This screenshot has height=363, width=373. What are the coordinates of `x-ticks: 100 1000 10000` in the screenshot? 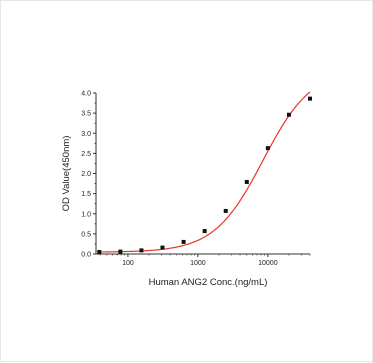 It's located at (205, 260).